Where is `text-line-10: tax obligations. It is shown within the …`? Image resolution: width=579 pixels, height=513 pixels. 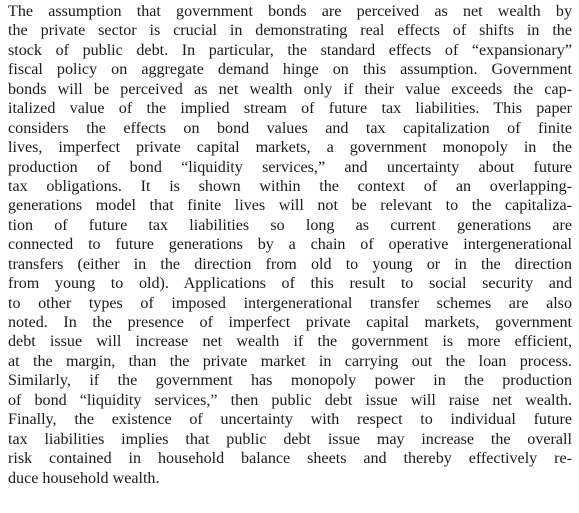
text-line-10: tax obligations. It is shown within the … is located at coordinates (290, 186).